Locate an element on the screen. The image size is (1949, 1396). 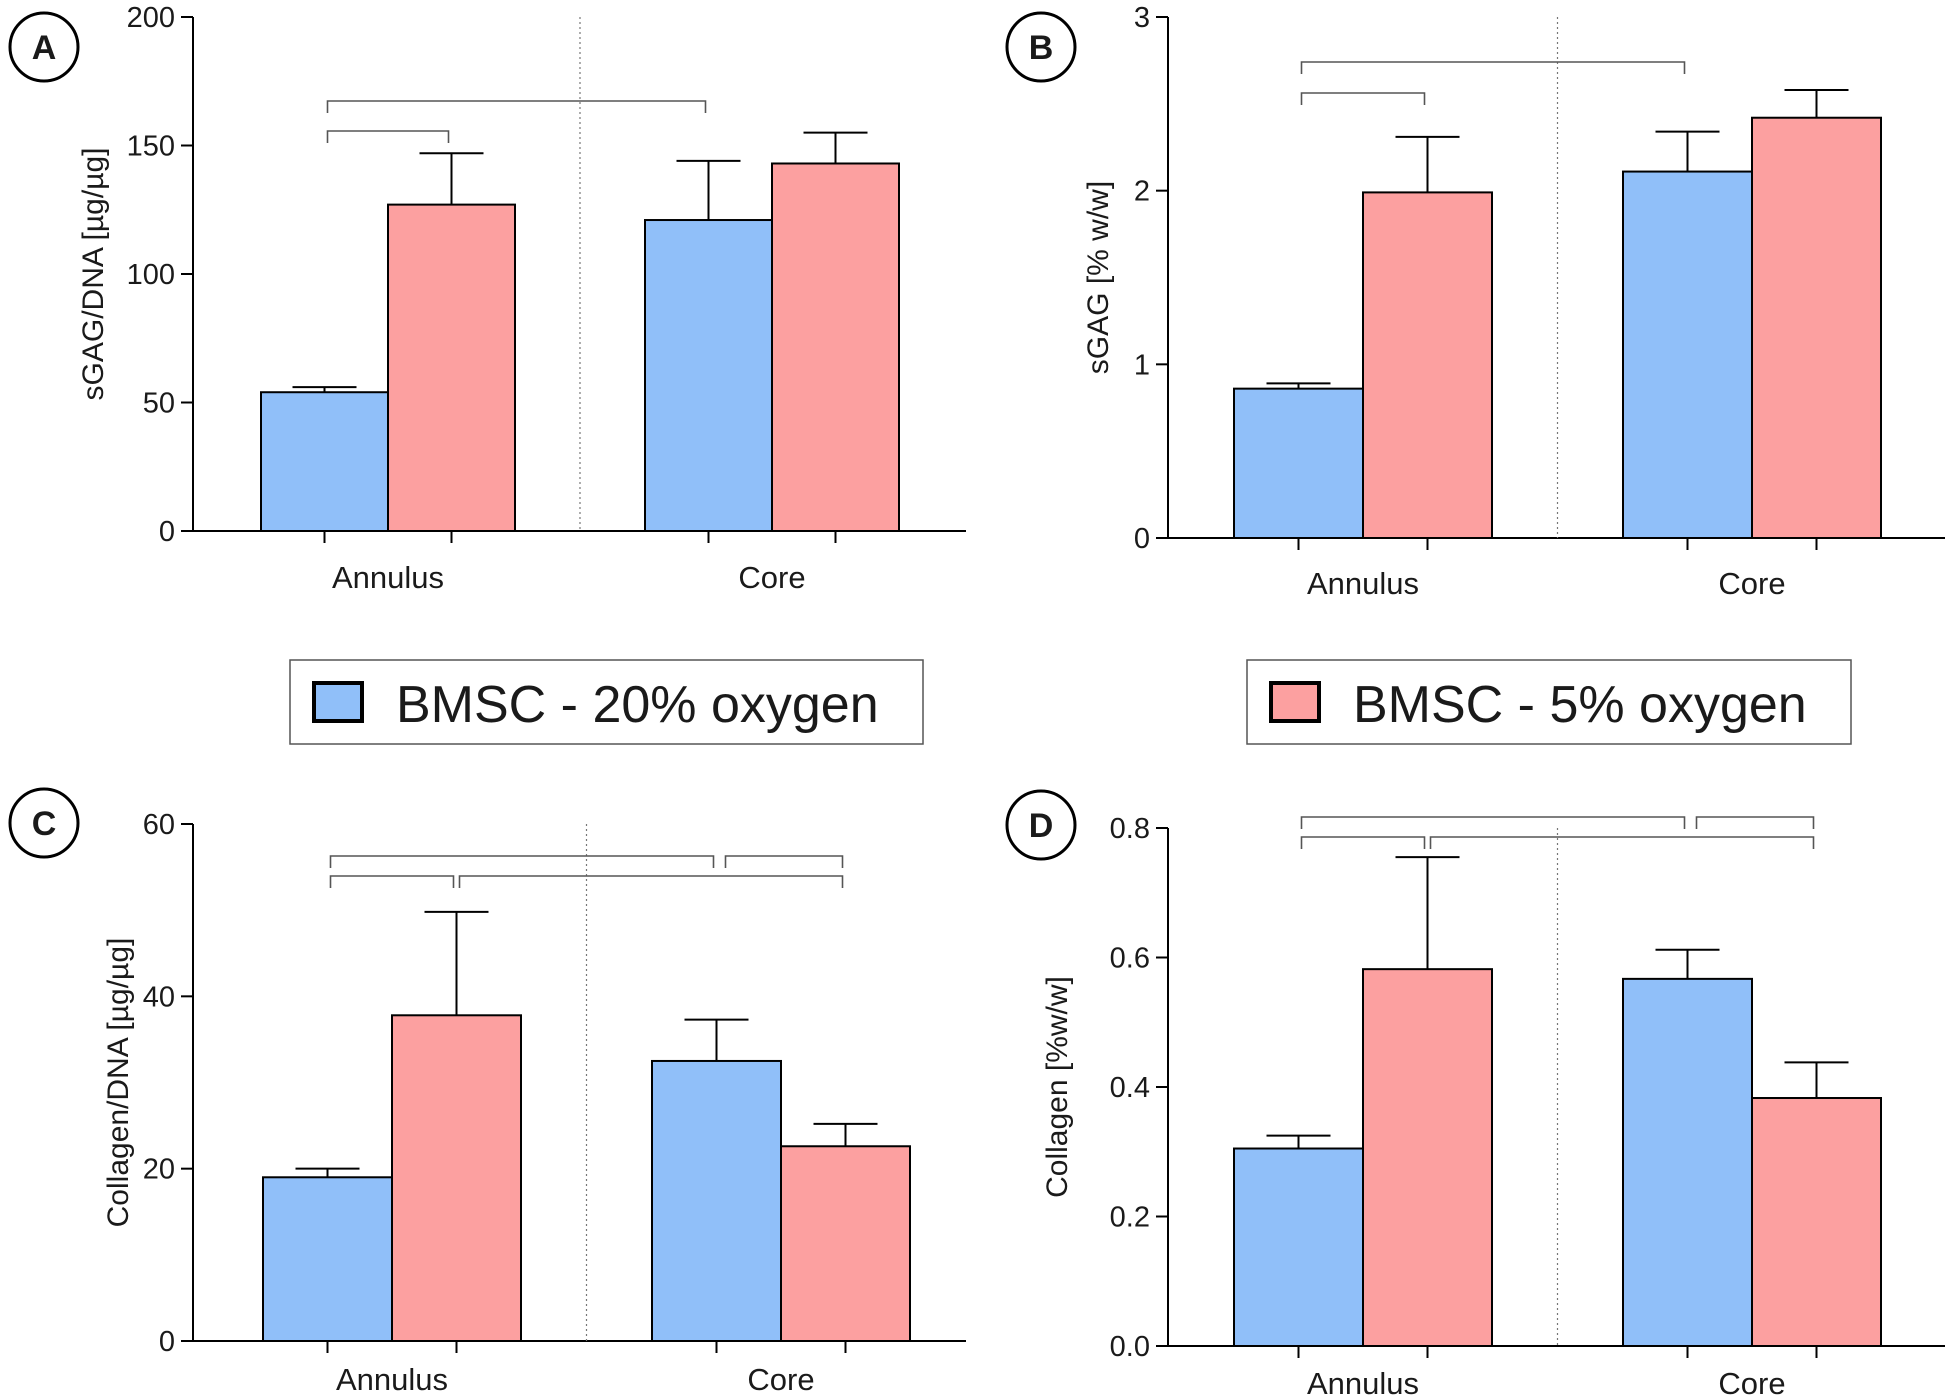
y-axis-title: Collagen/DNA [µg/µg] is located at coordinates (118, 1083).